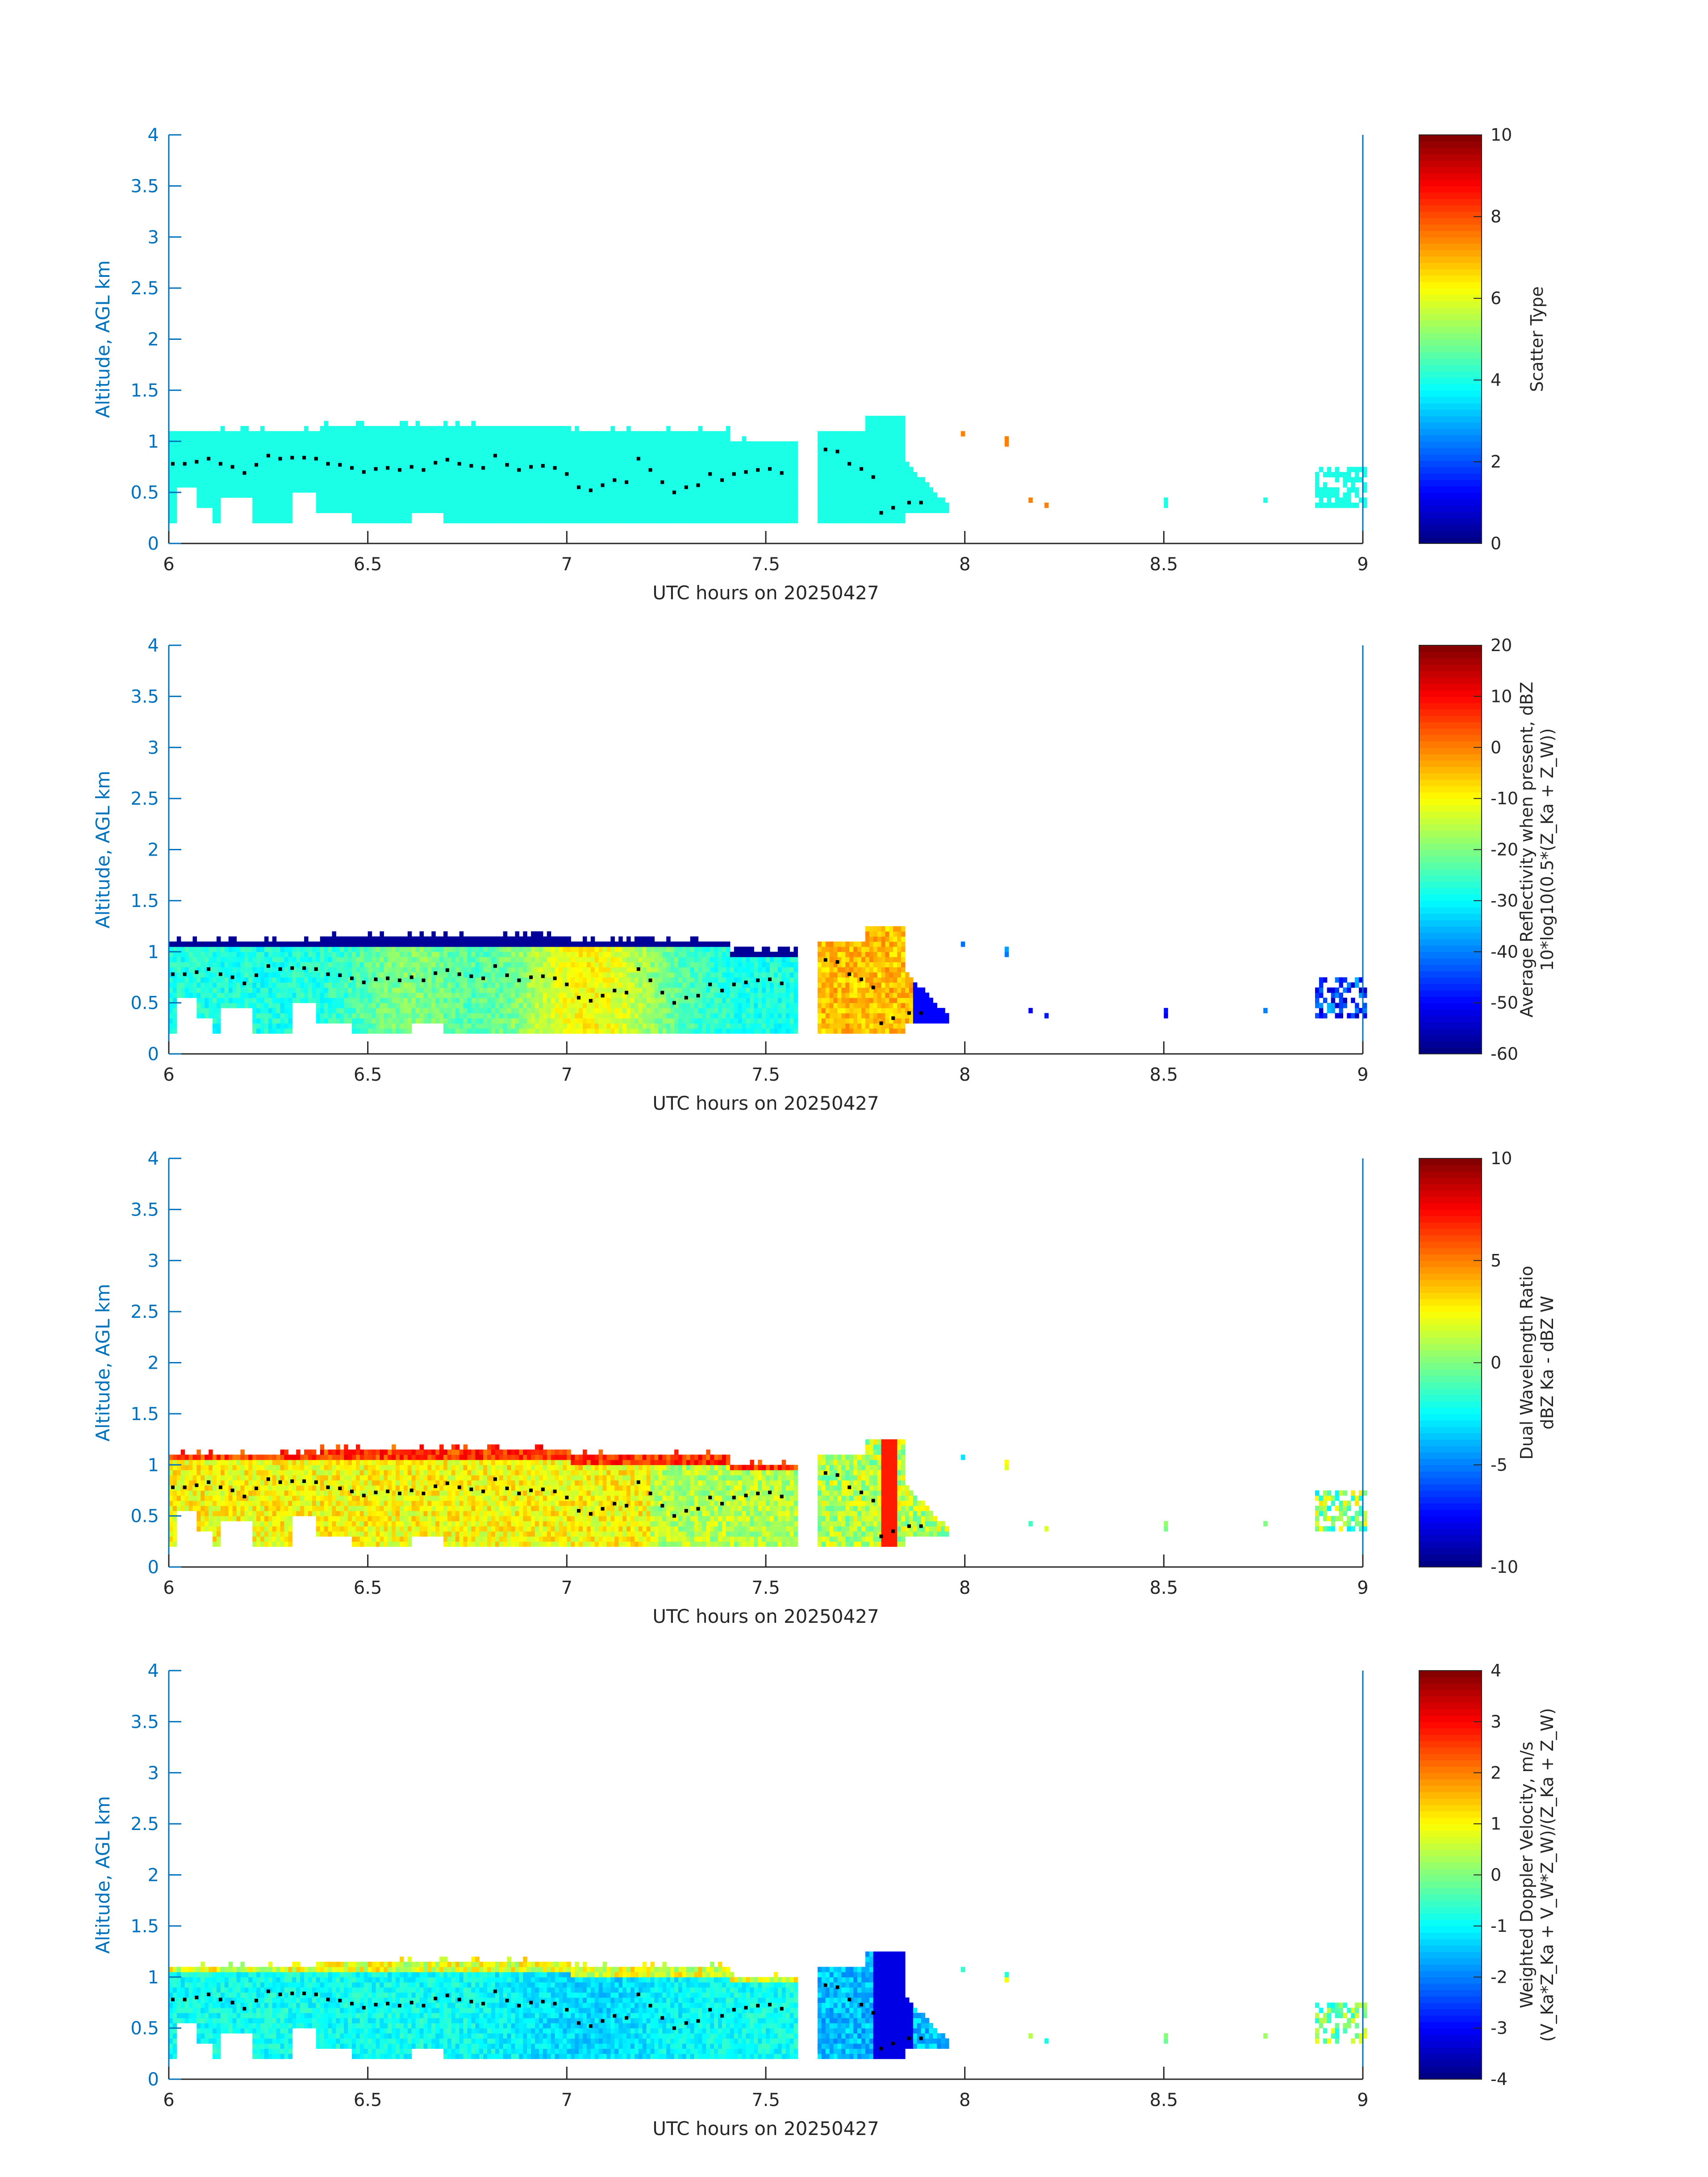  Describe the element at coordinates (1501, 135) in the screenshot. I see `colorbar-tick-label: 10` at that location.